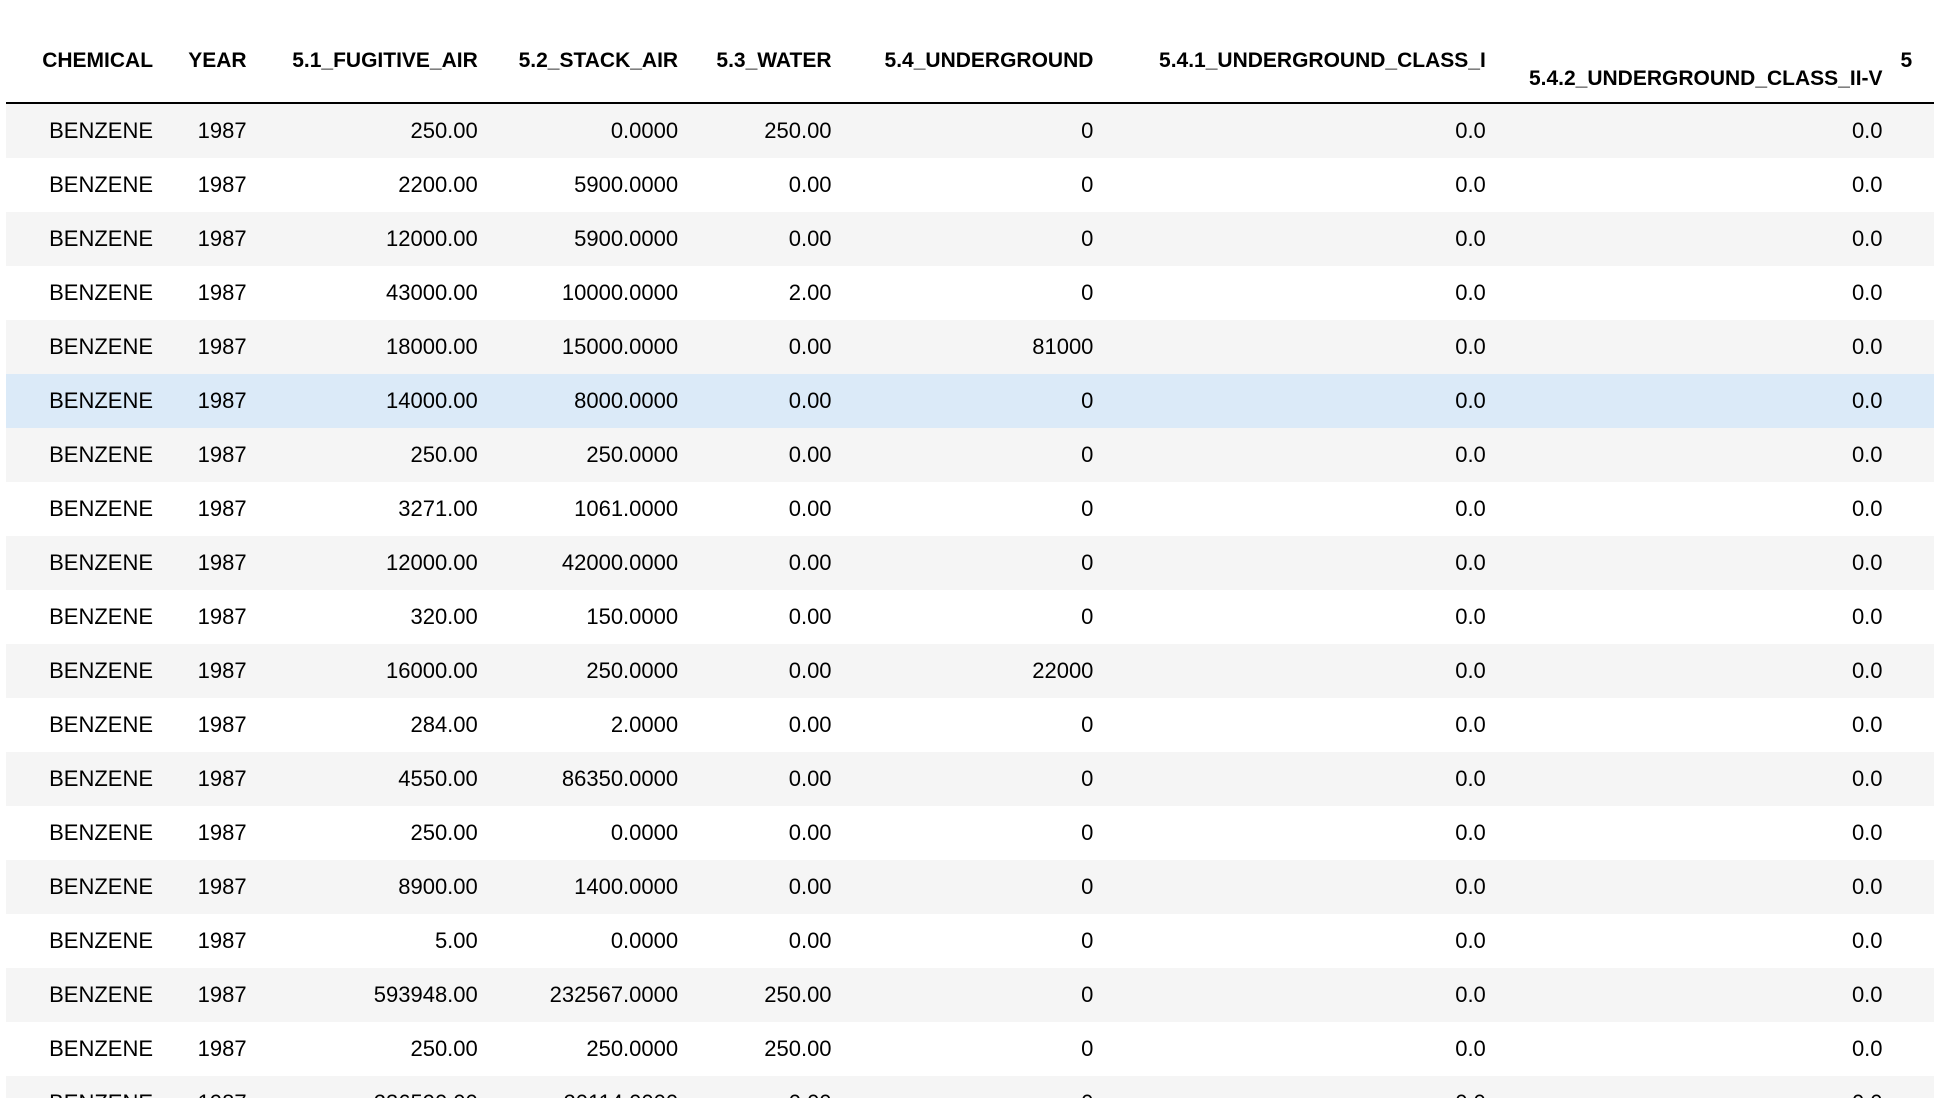  I want to click on cell-water: 2.00, so click(767, 293).